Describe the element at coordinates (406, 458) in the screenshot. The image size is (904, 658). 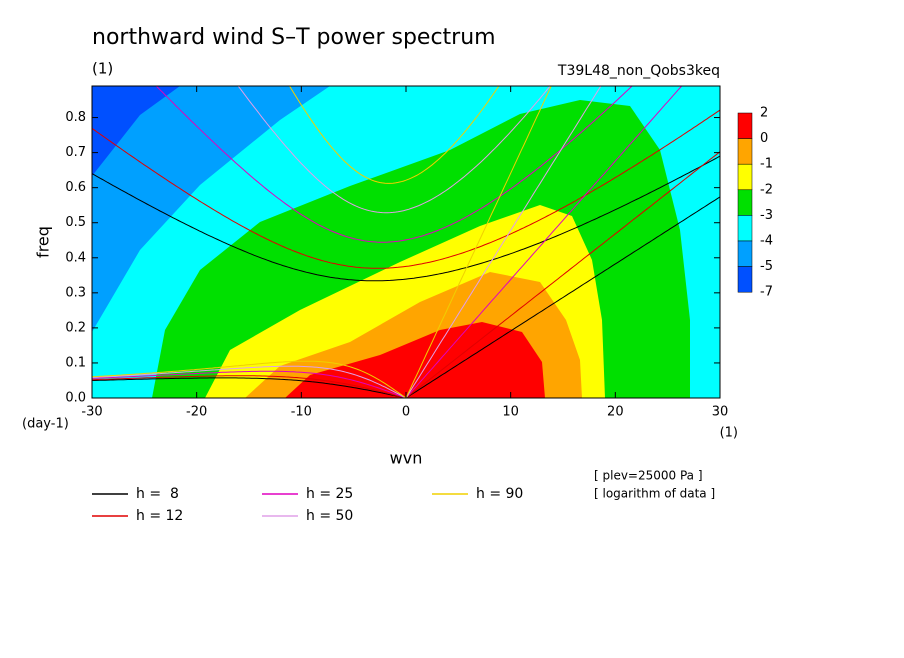
I see `x-axis-label: wvn` at that location.